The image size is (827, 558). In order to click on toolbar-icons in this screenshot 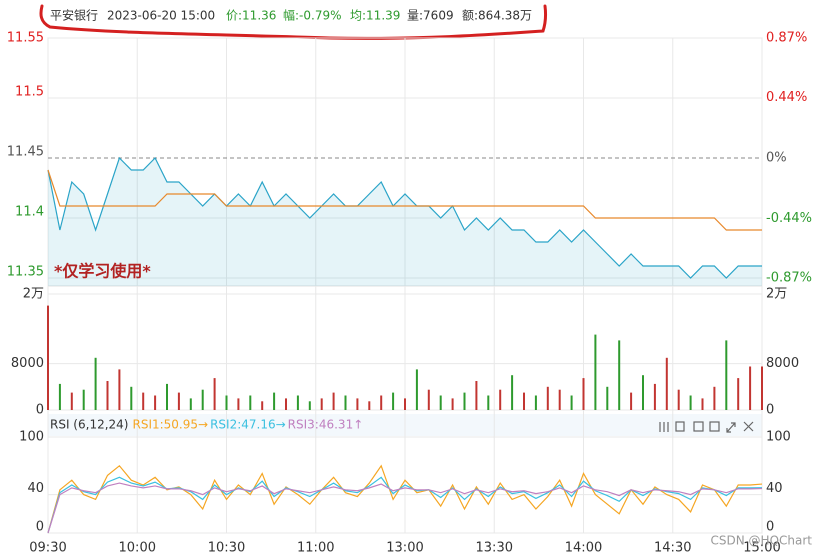, I will do `click(706, 427)`.